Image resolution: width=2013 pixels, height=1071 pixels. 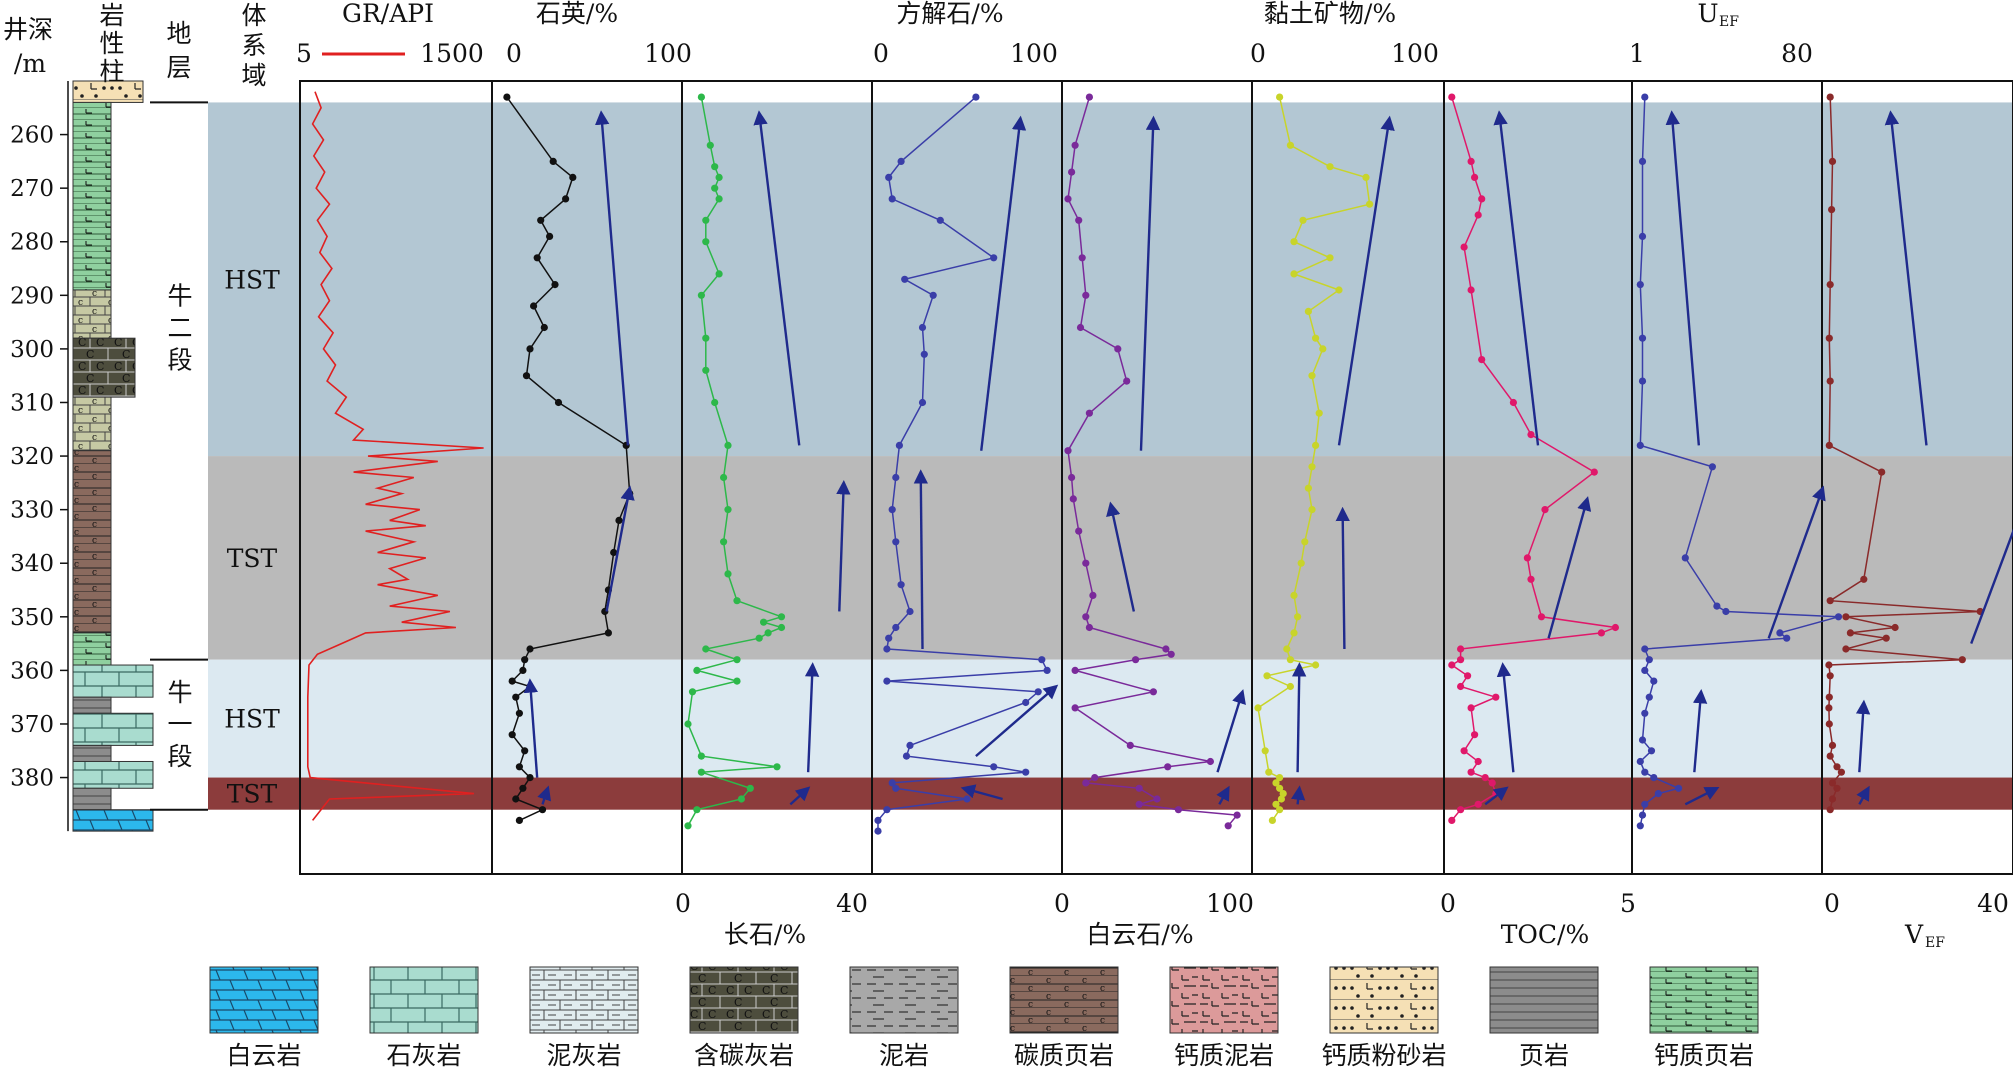 I want to click on feldspar-scale-min: 0, so click(x=683, y=903).